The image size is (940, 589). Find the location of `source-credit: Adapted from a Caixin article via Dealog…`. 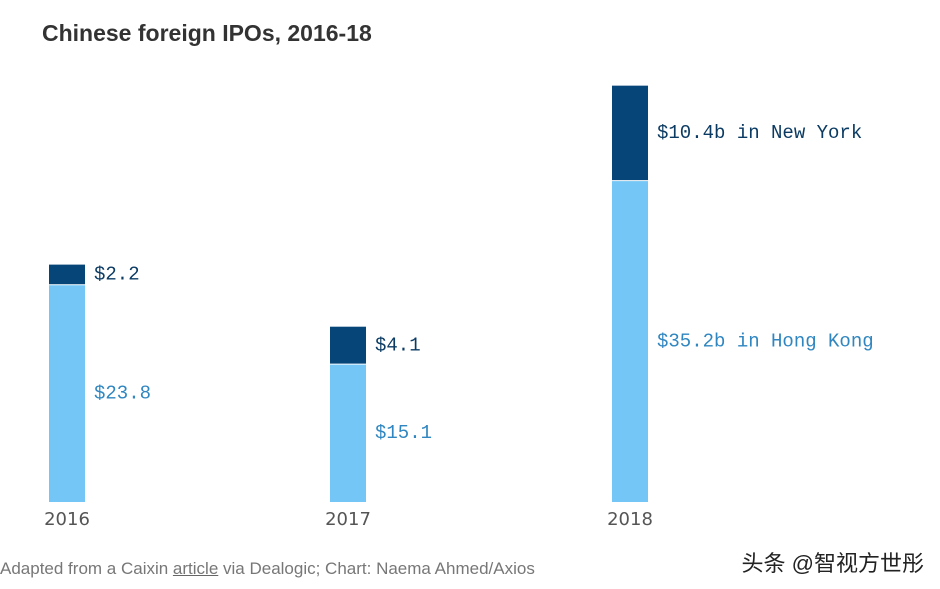

source-credit: Adapted from a Caixin article via Dealog… is located at coordinates (267, 569).